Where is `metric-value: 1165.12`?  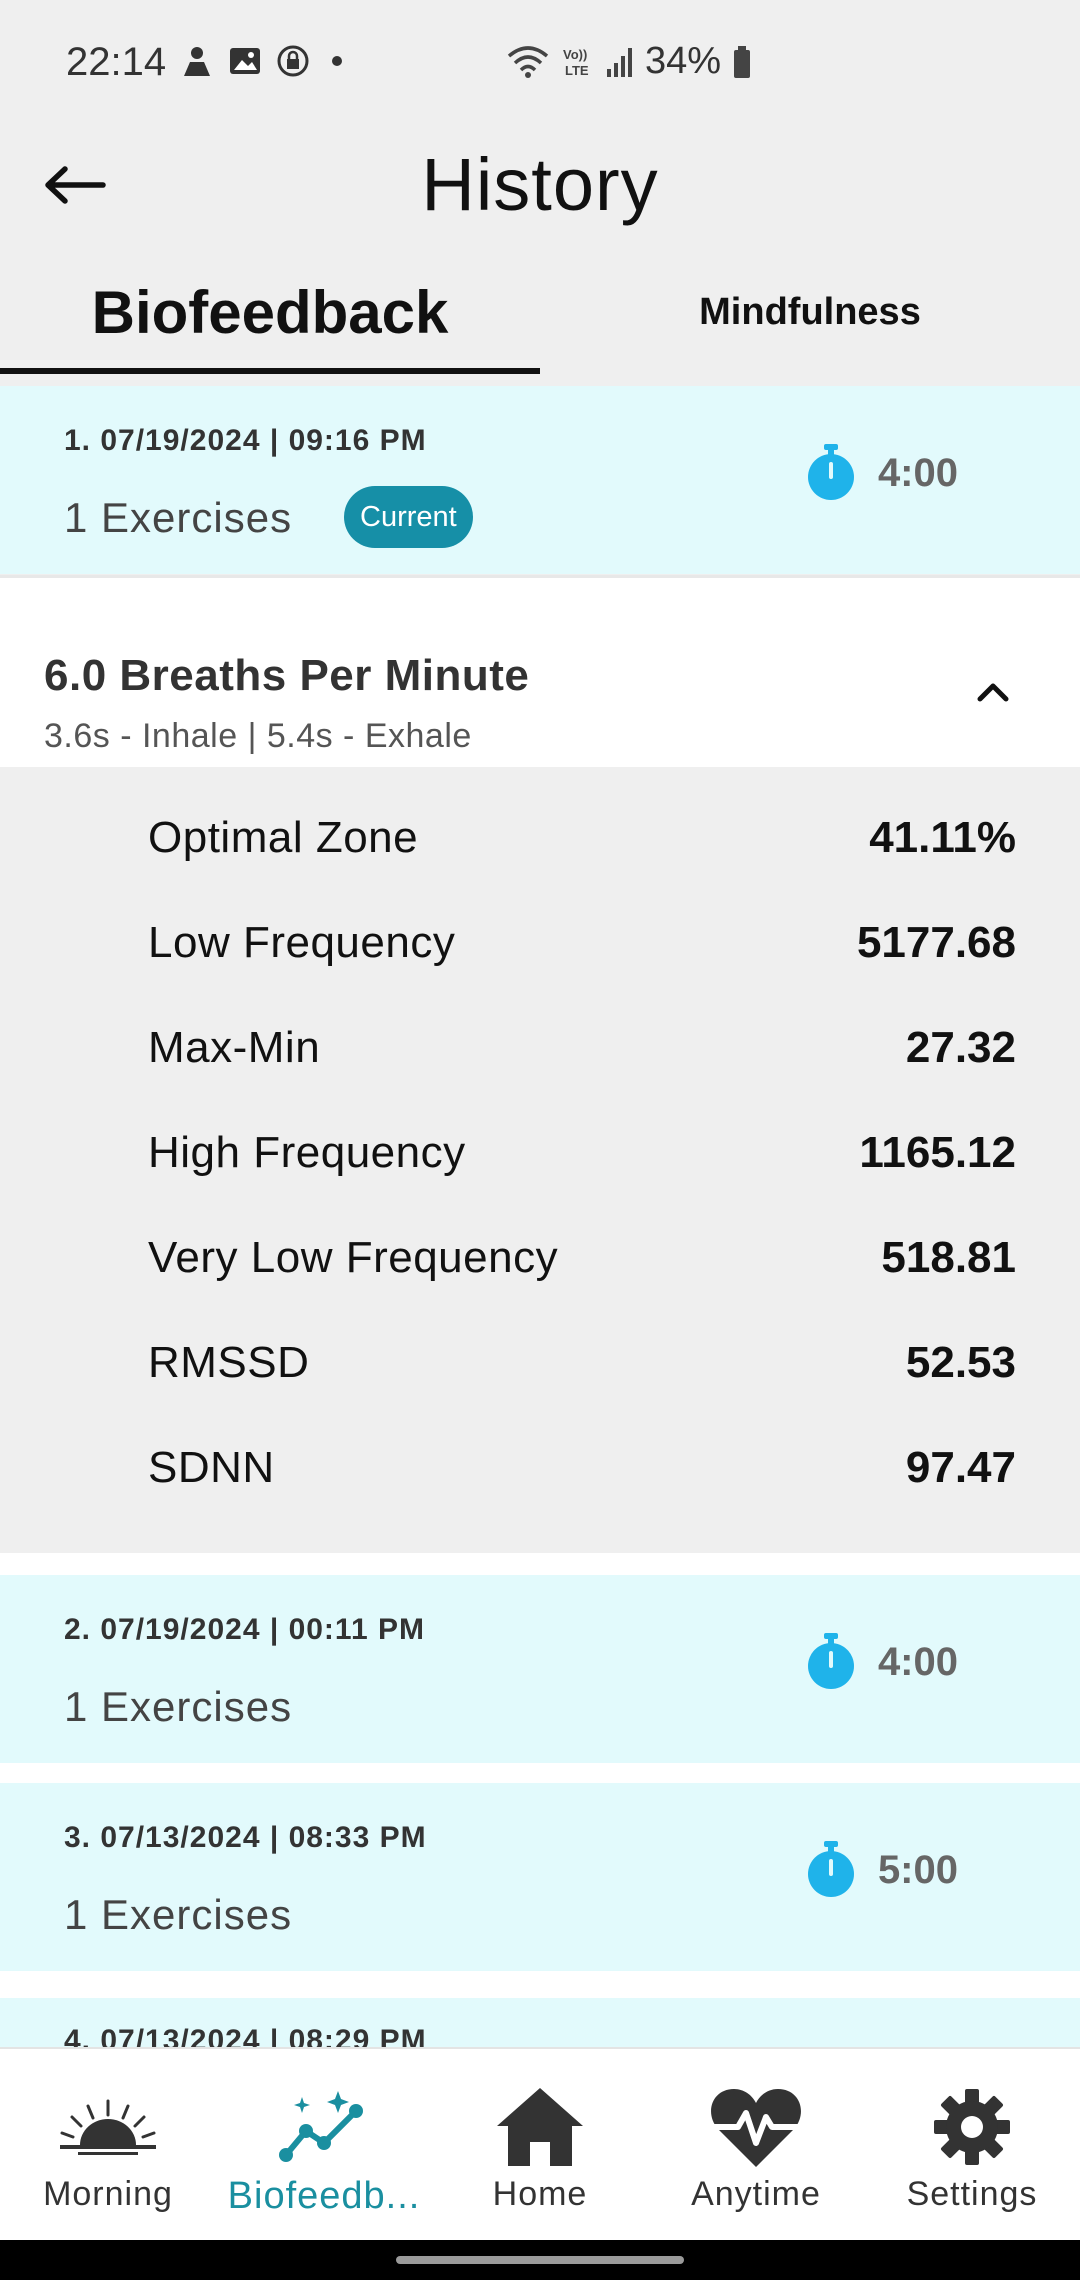
metric-value: 1165.12 is located at coordinates (937, 1152).